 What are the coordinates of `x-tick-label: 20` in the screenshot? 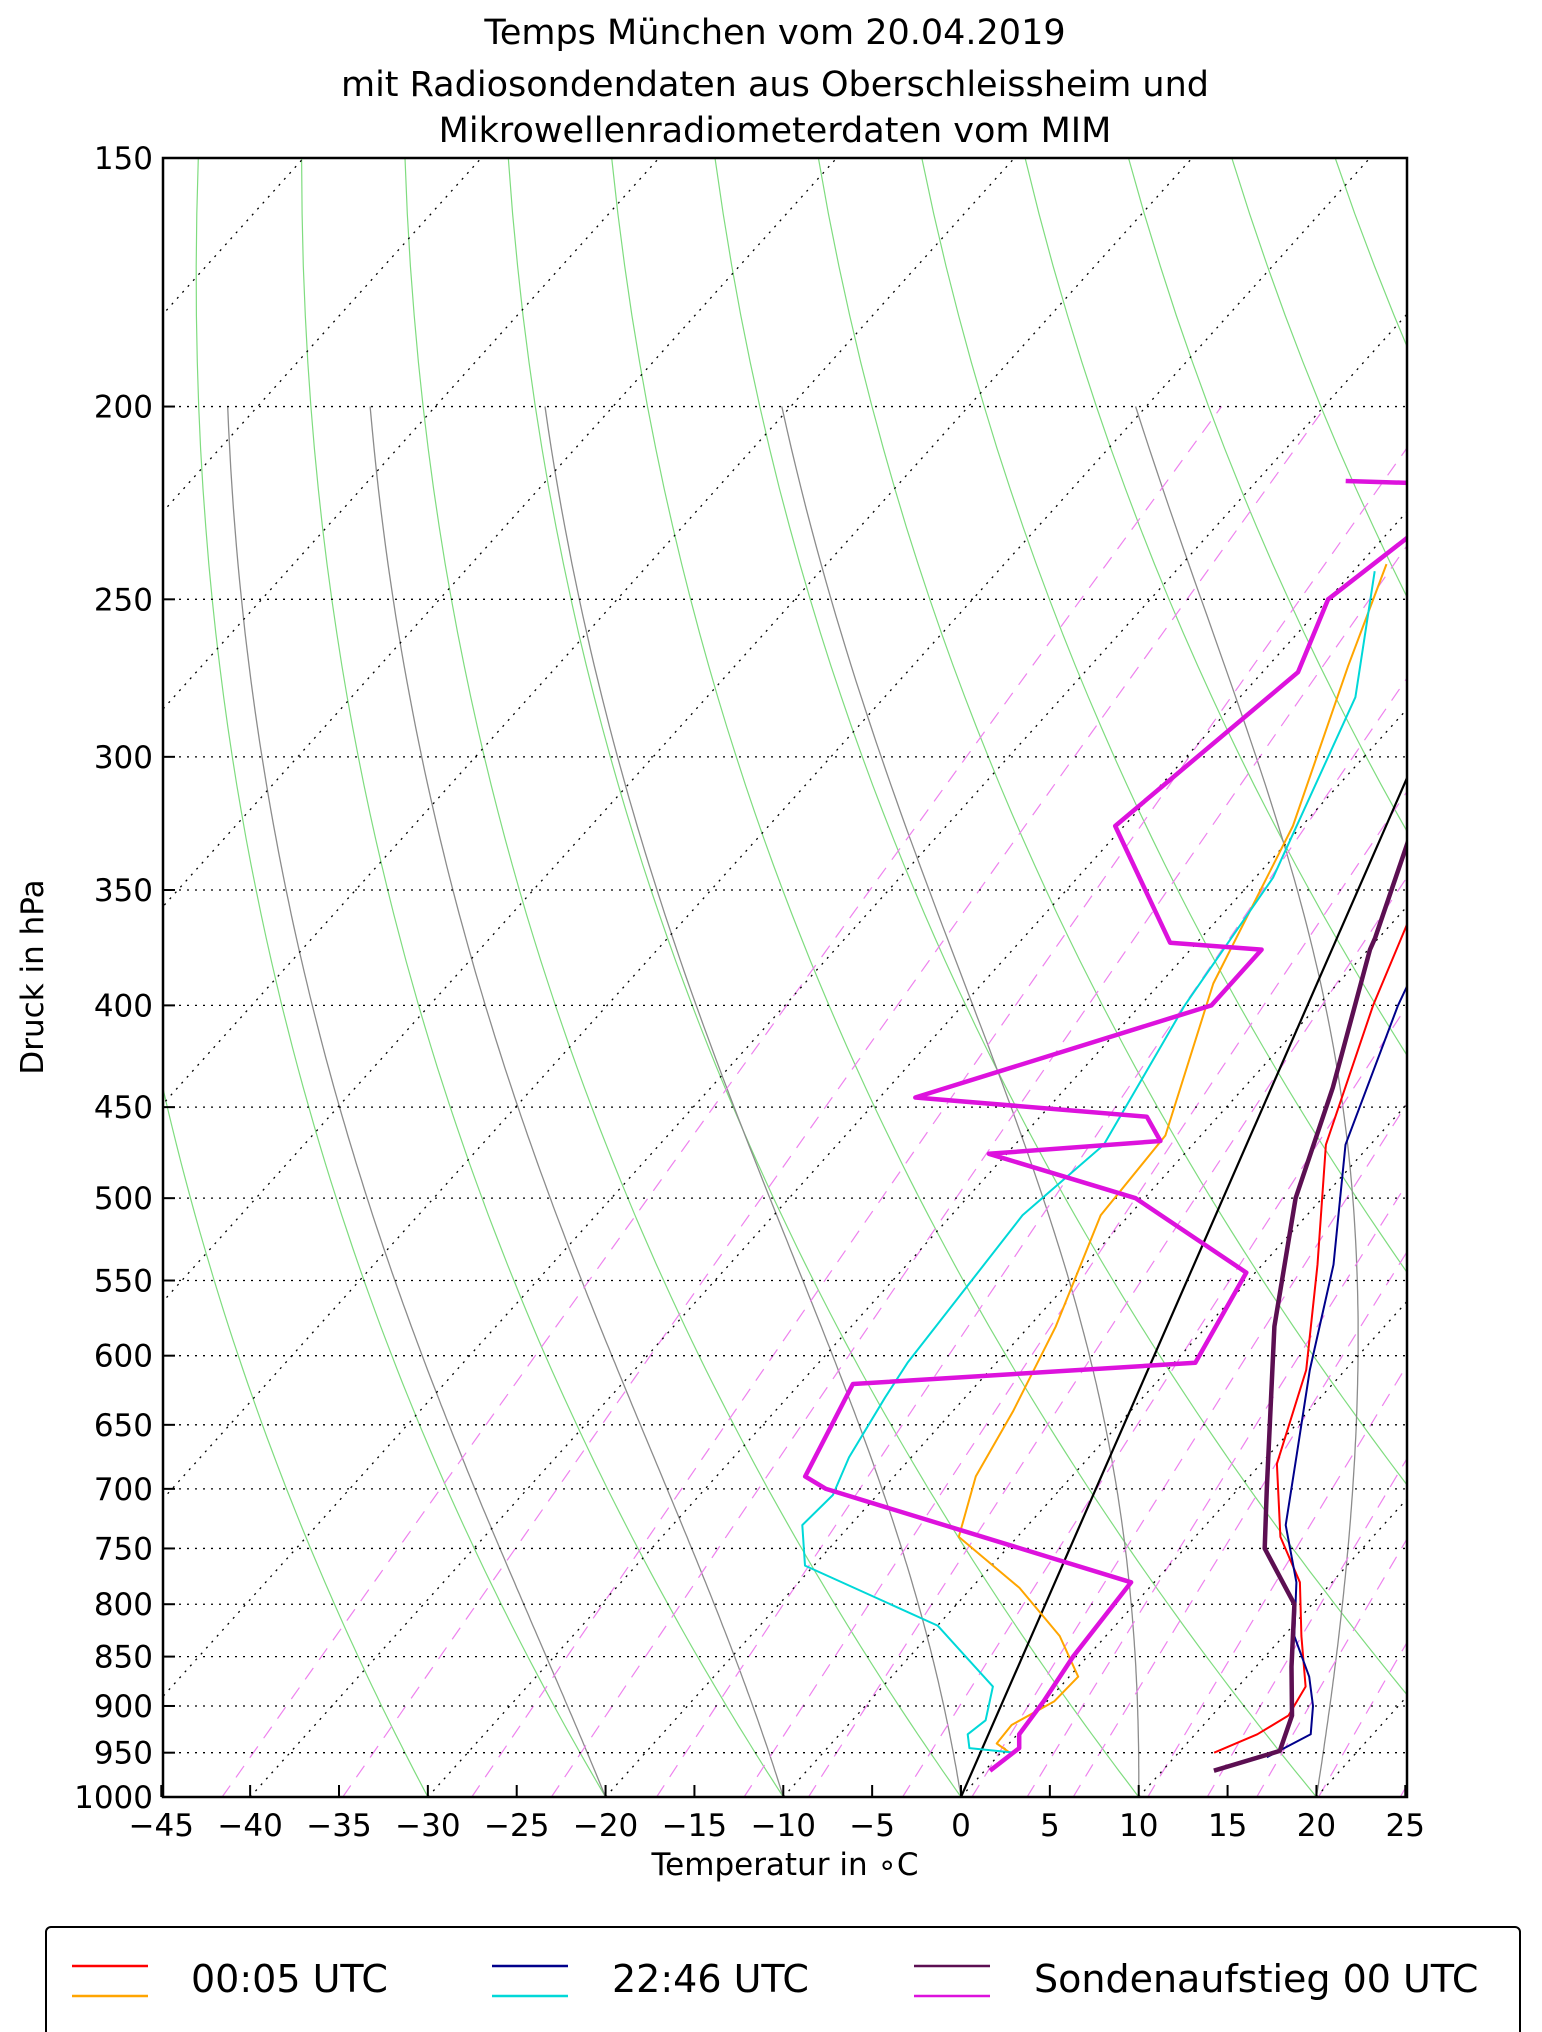 It's located at (1316, 1826).